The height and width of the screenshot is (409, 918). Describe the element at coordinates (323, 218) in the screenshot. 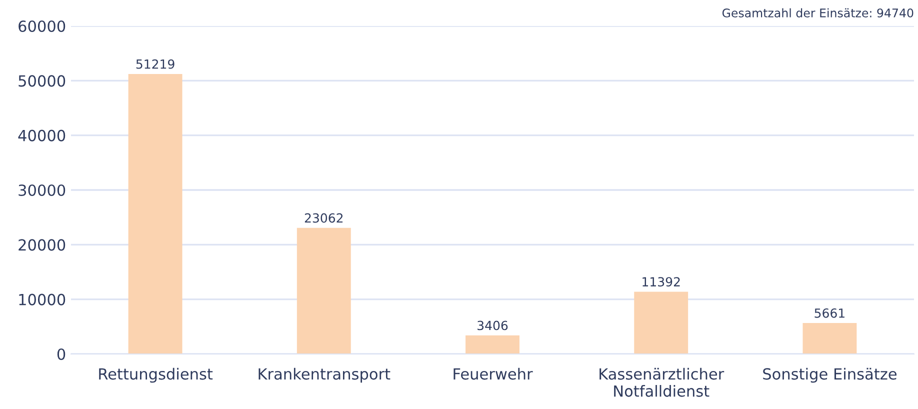

I see `data-label: 23062` at that location.